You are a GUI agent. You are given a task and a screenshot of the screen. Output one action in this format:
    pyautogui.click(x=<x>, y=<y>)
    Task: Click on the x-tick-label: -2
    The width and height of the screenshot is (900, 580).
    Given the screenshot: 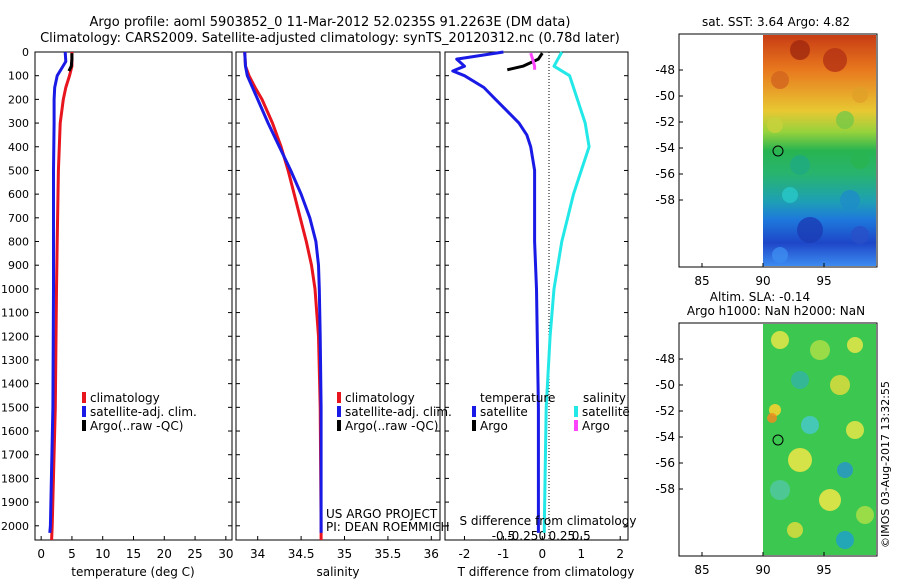 What is the action you would take?
    pyautogui.click(x=464, y=554)
    